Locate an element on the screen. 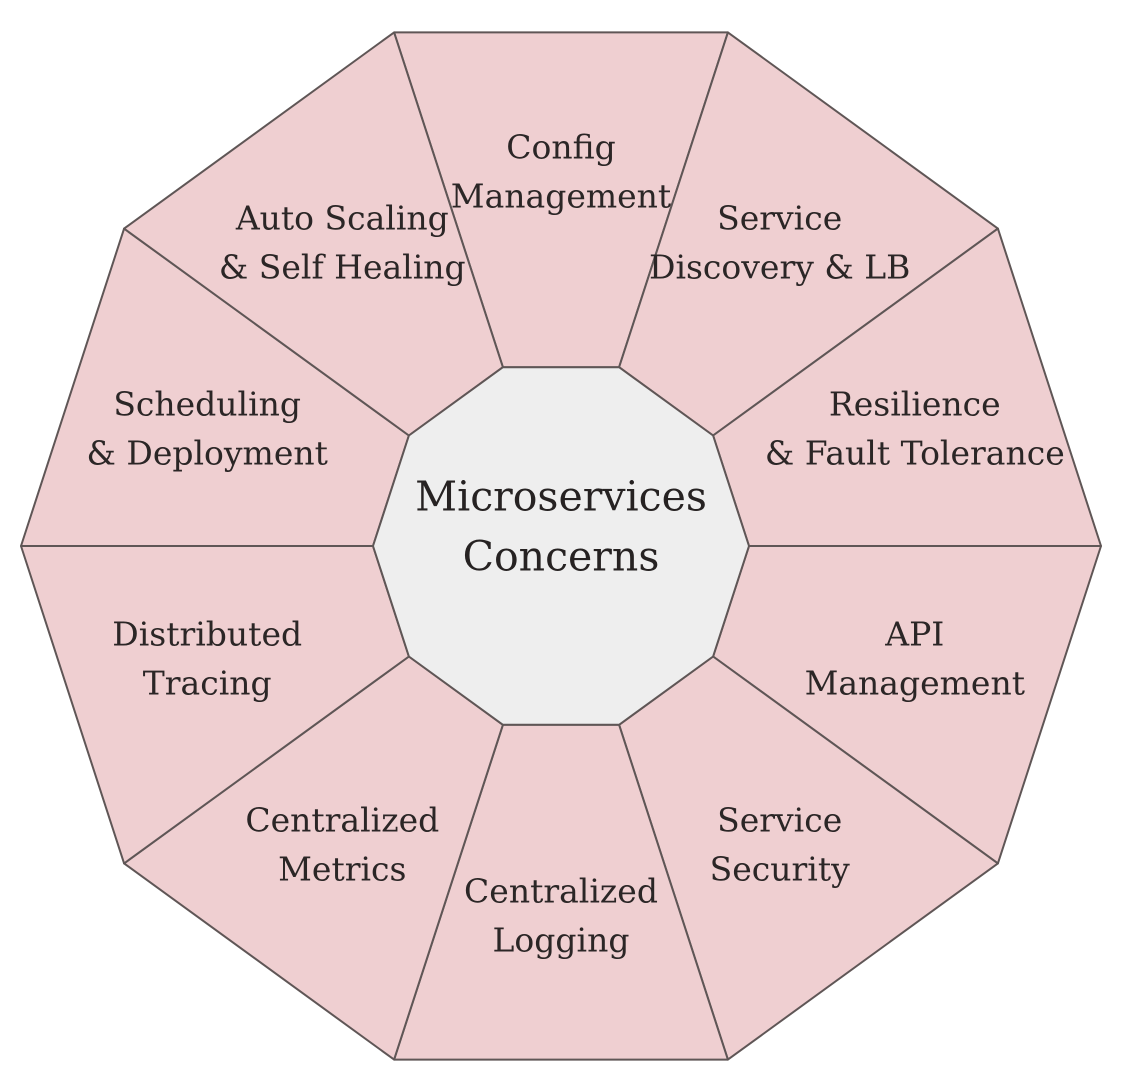 The height and width of the screenshot is (1080, 1123). segment-label-service-discovery-lb-line-1: Service is located at coordinates (779, 218).